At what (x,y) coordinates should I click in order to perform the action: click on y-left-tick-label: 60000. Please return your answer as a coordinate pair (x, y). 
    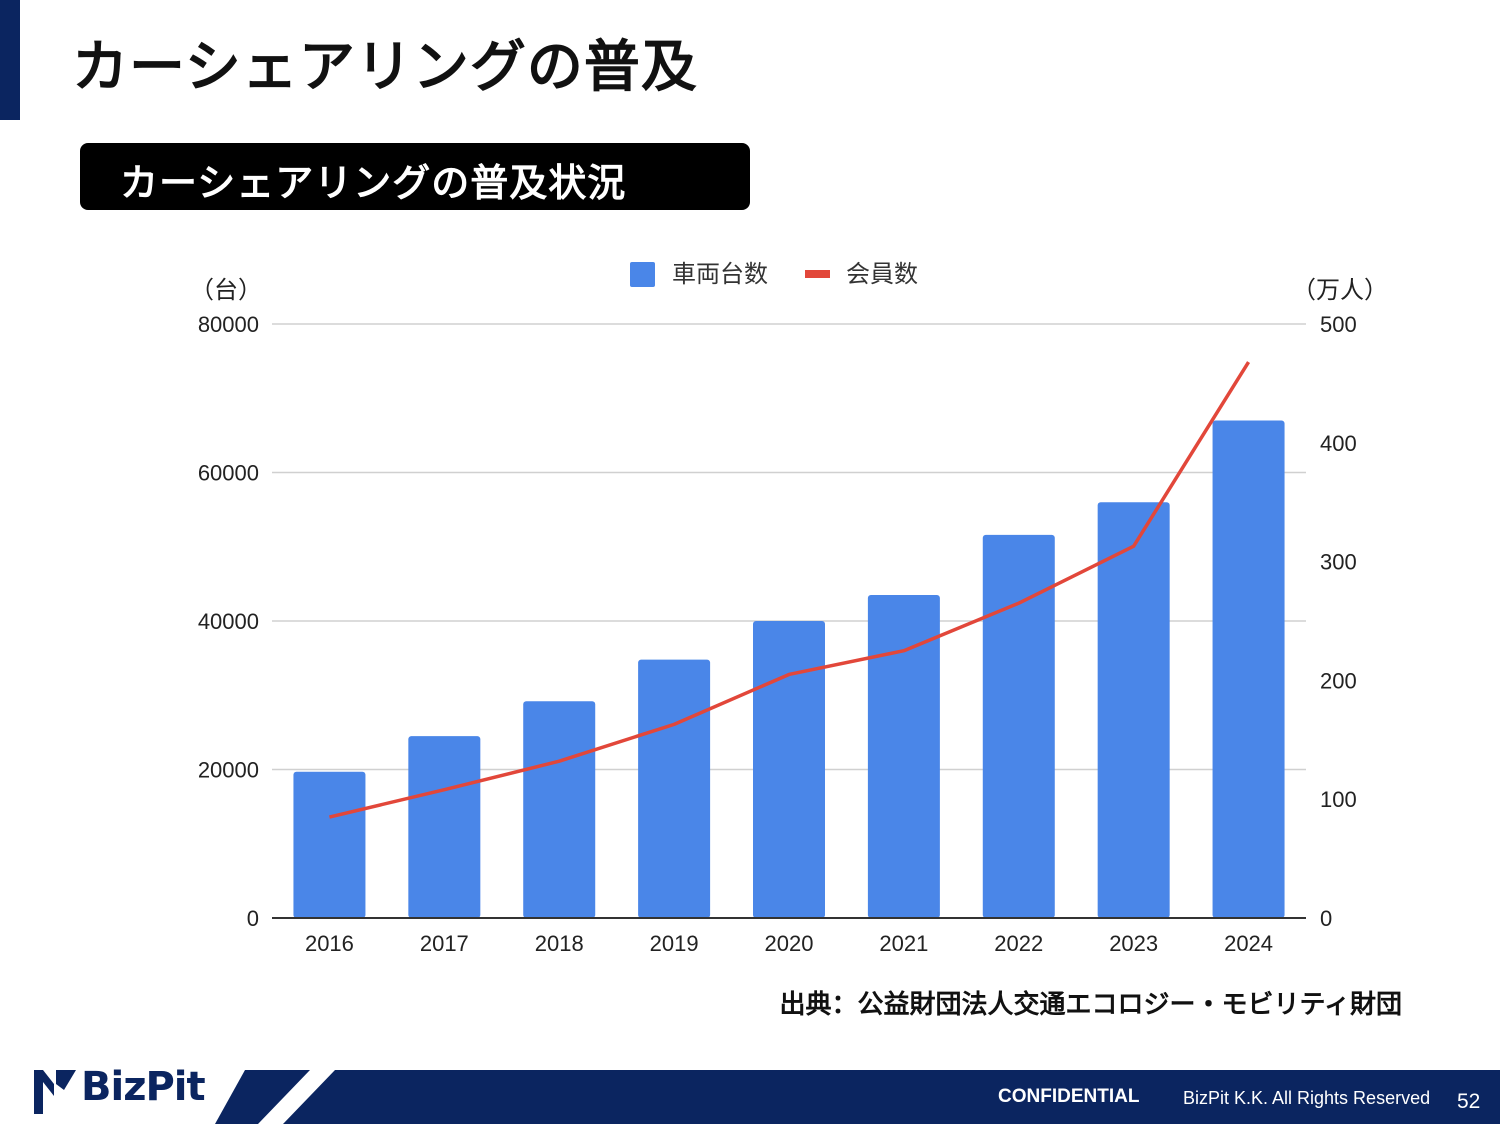
    Looking at the image, I should click on (228, 473).